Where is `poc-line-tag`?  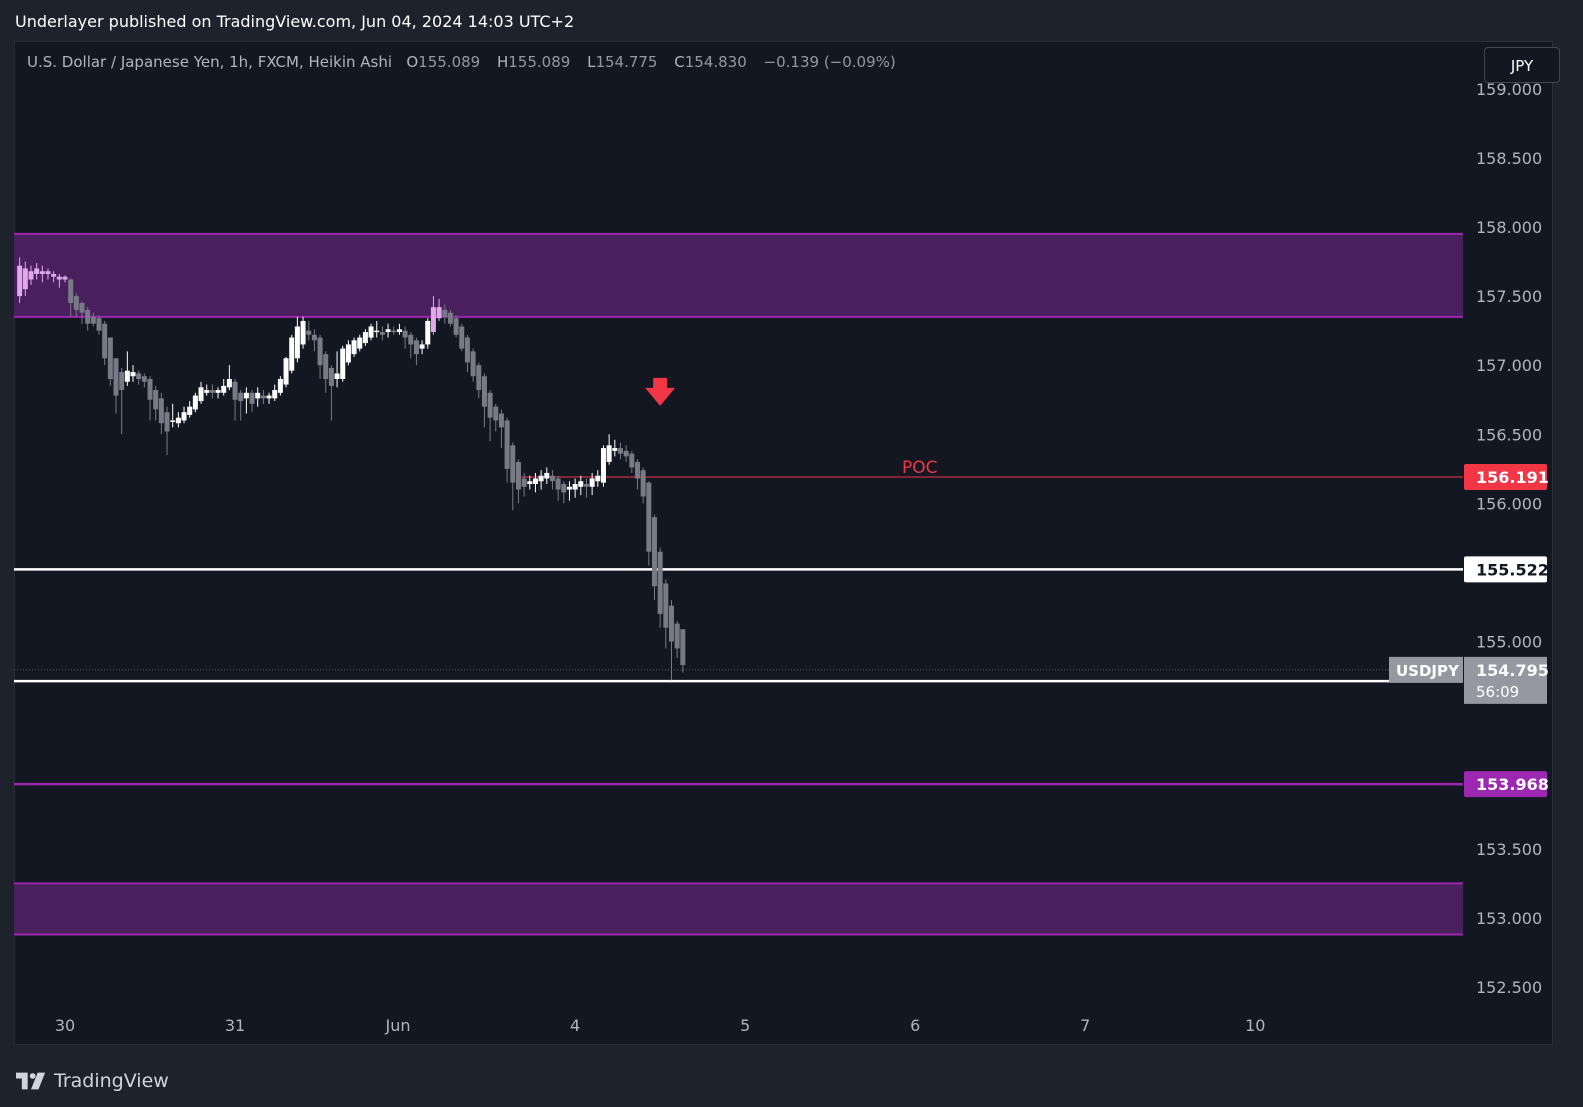
poc-line-tag is located at coordinates (1505, 476).